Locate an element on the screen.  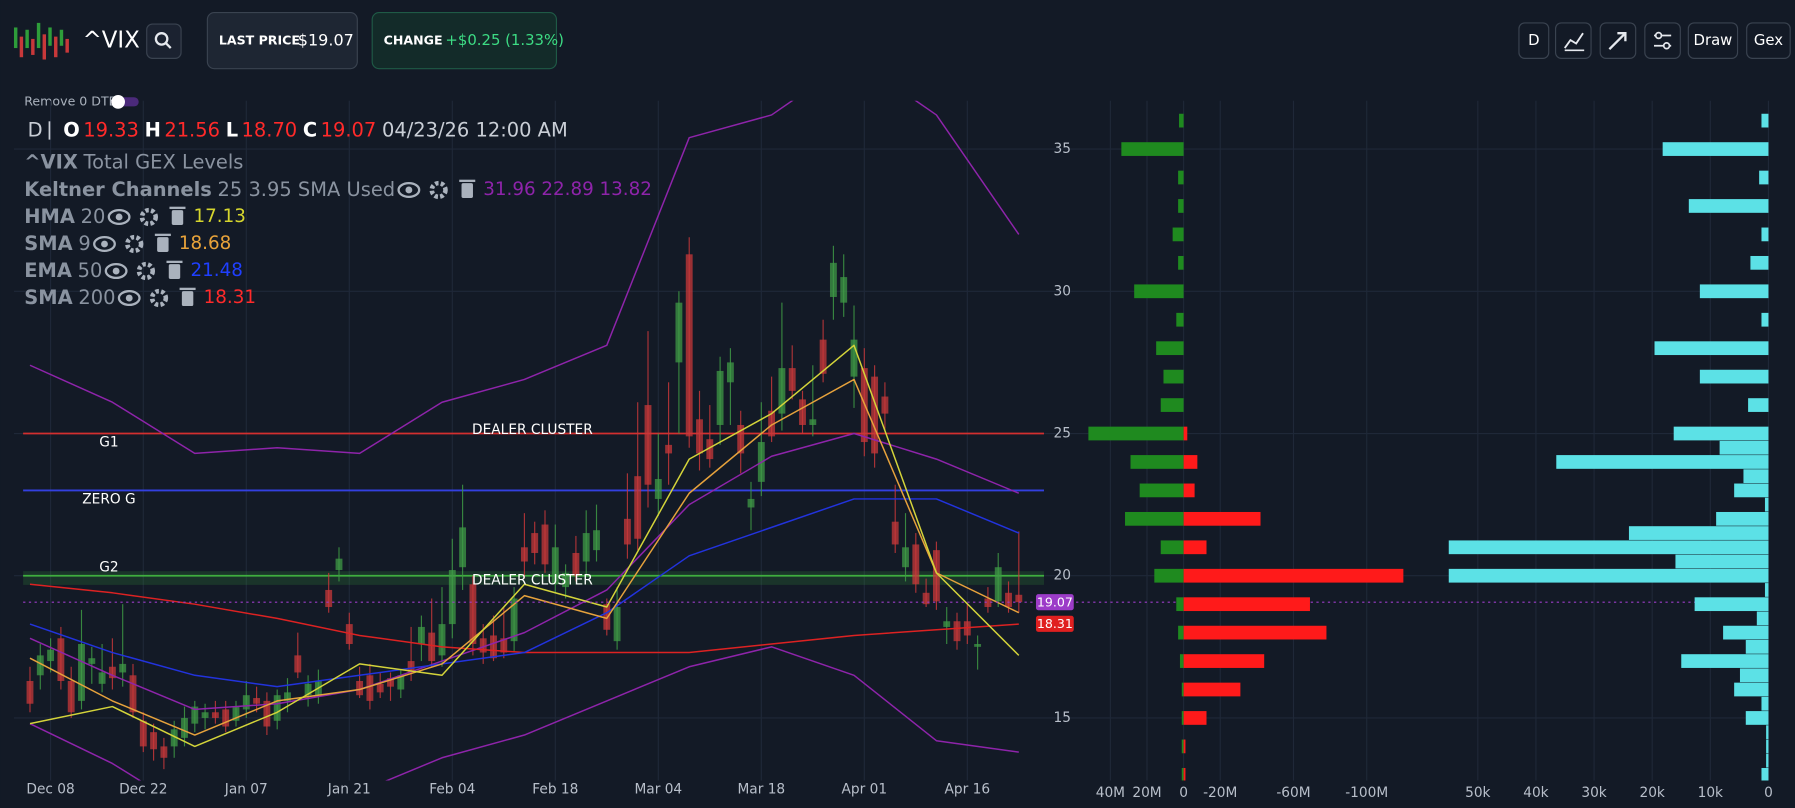
price-tag is located at coordinates (1054, 623).